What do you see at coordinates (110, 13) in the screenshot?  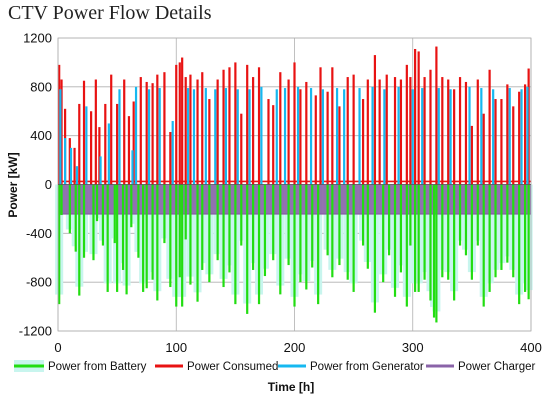 I see `chart-title: CTV Power Flow Details` at bounding box center [110, 13].